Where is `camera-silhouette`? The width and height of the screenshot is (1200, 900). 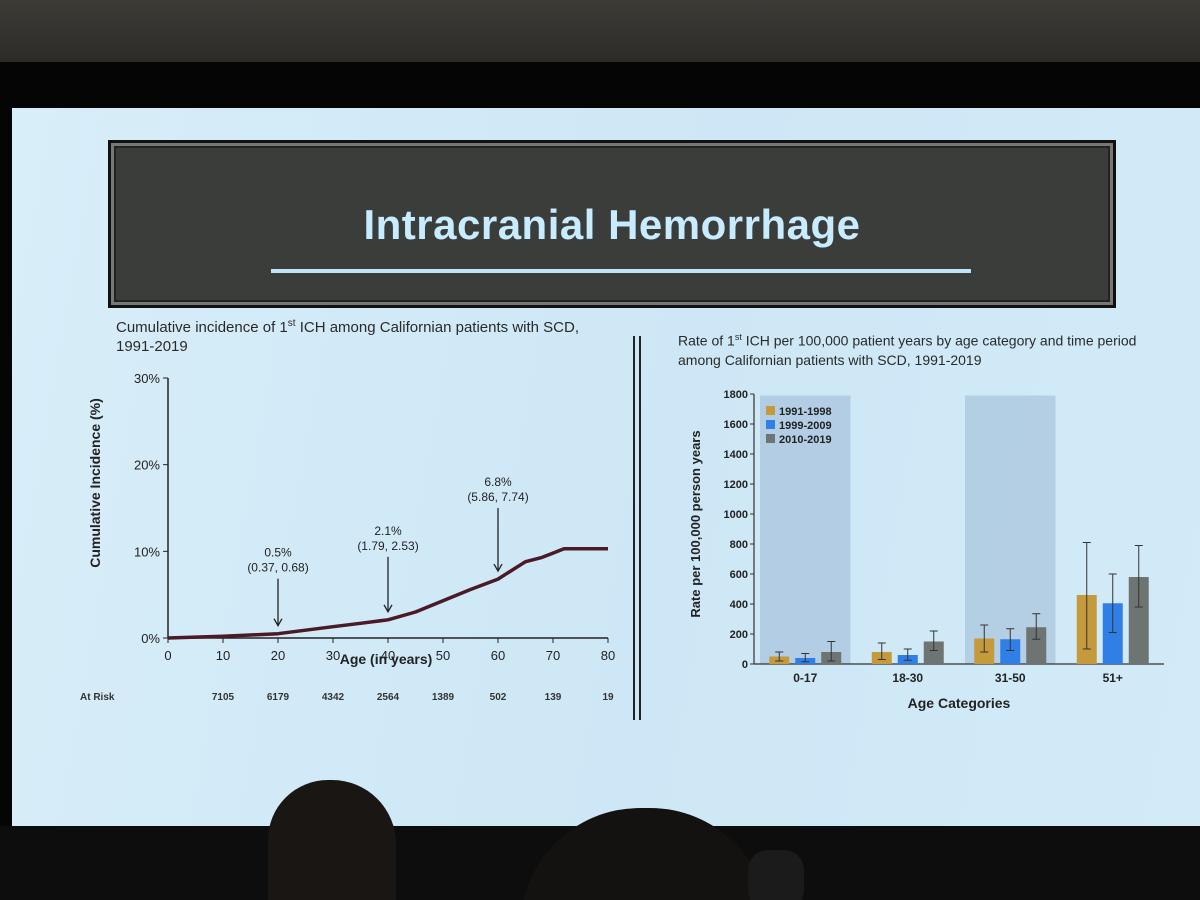 camera-silhouette is located at coordinates (776, 875).